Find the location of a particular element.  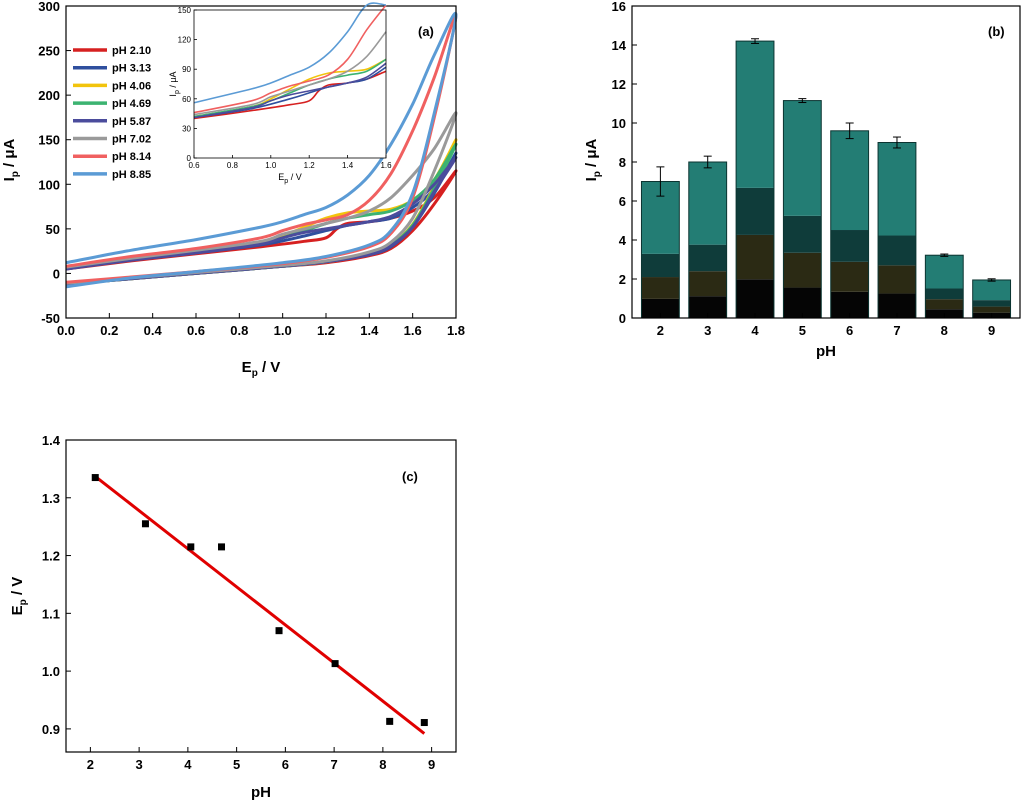

panel-b-x-tick-label: 8 is located at coordinates (944, 330).